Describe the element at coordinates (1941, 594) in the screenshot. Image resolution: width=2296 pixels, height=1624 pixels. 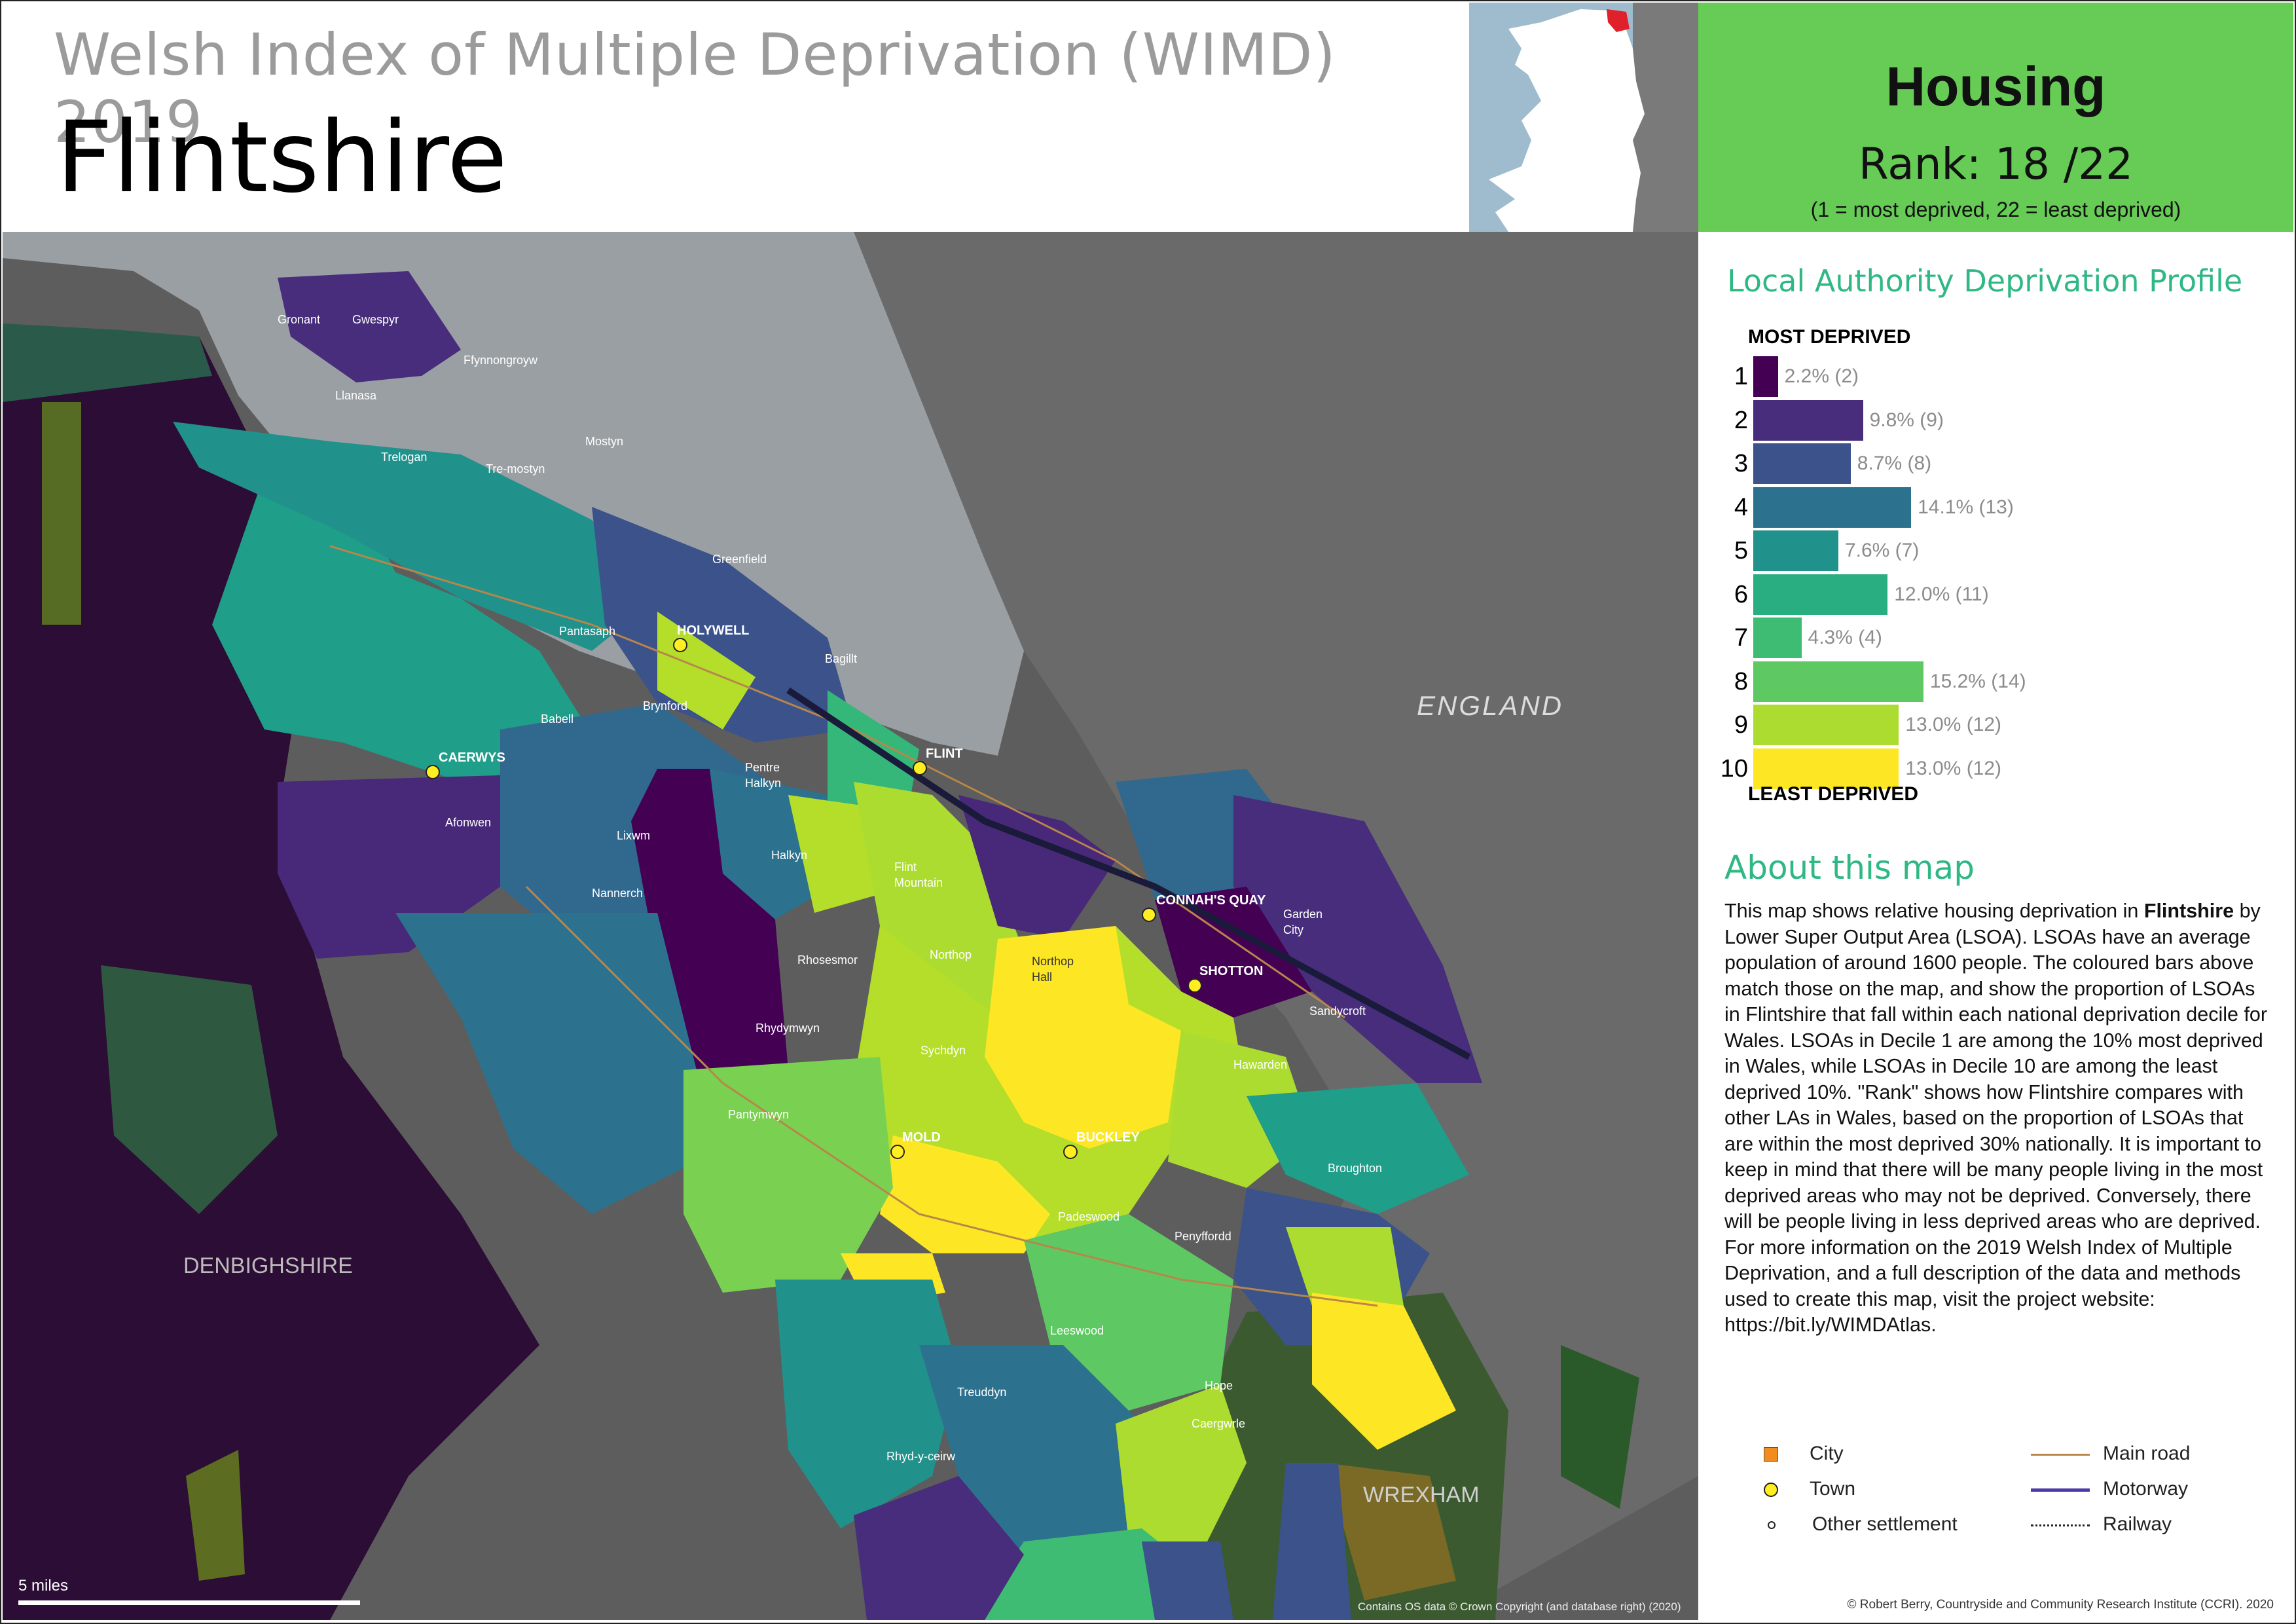
I see `decile-value-label: 12.0% (11)` at that location.